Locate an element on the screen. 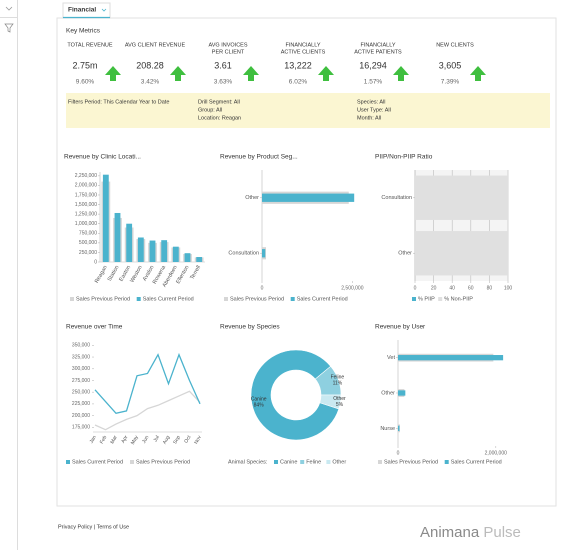 The height and width of the screenshot is (550, 580). filter-drill: Location: Reagan is located at coordinates (219, 118).